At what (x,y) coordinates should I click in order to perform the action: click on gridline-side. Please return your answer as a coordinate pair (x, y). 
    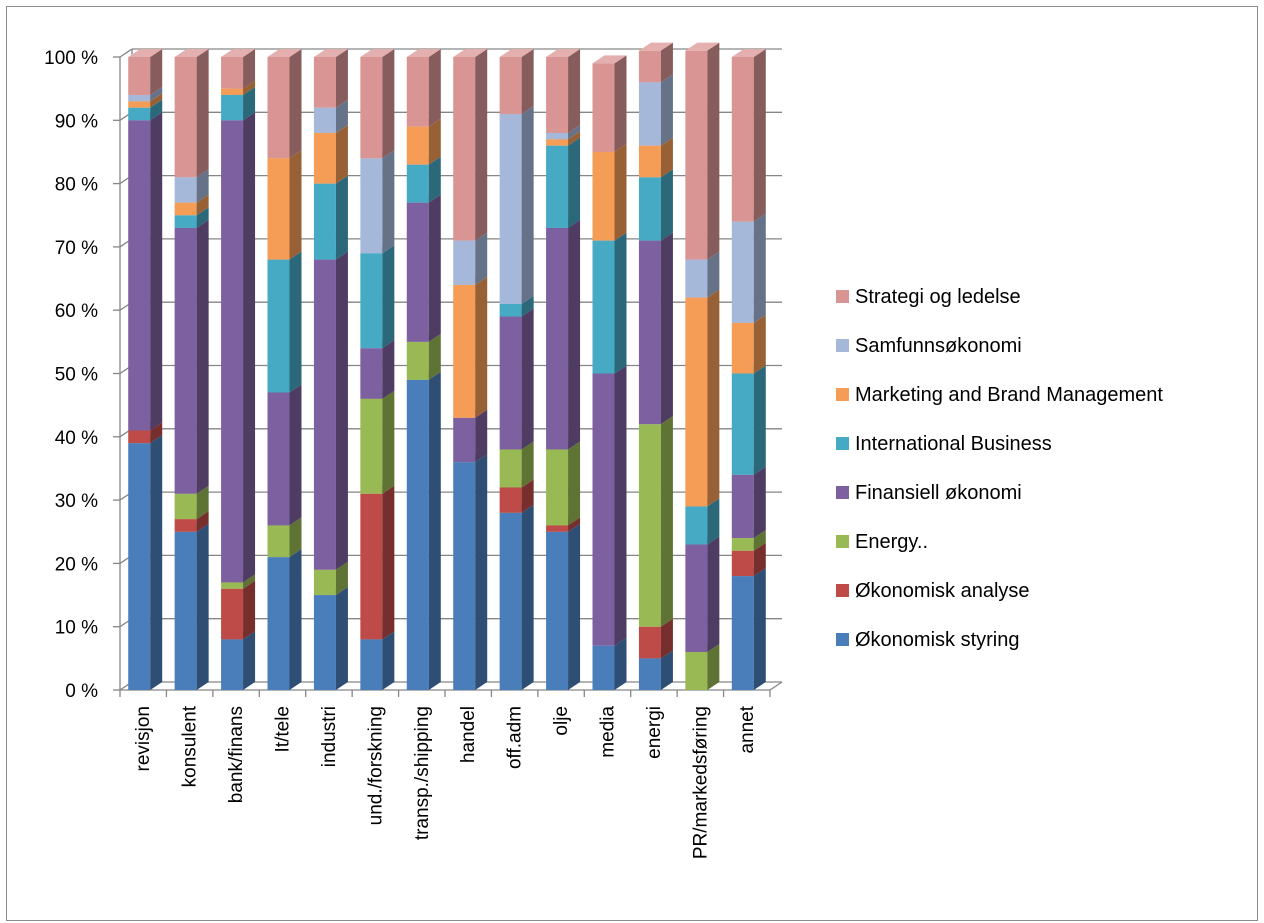
    Looking at the image, I should click on (126, 53).